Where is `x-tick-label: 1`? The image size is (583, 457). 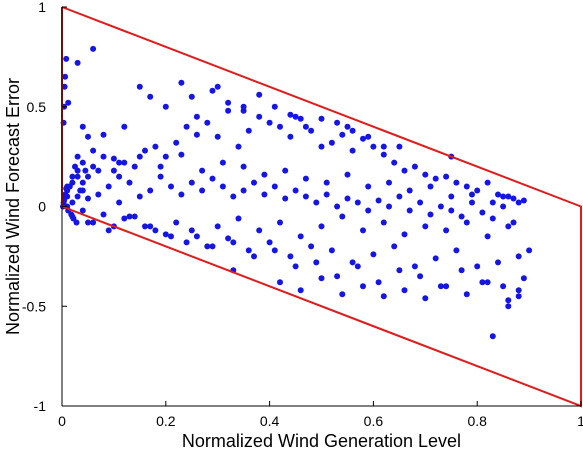 x-tick-label: 1 is located at coordinates (580, 421).